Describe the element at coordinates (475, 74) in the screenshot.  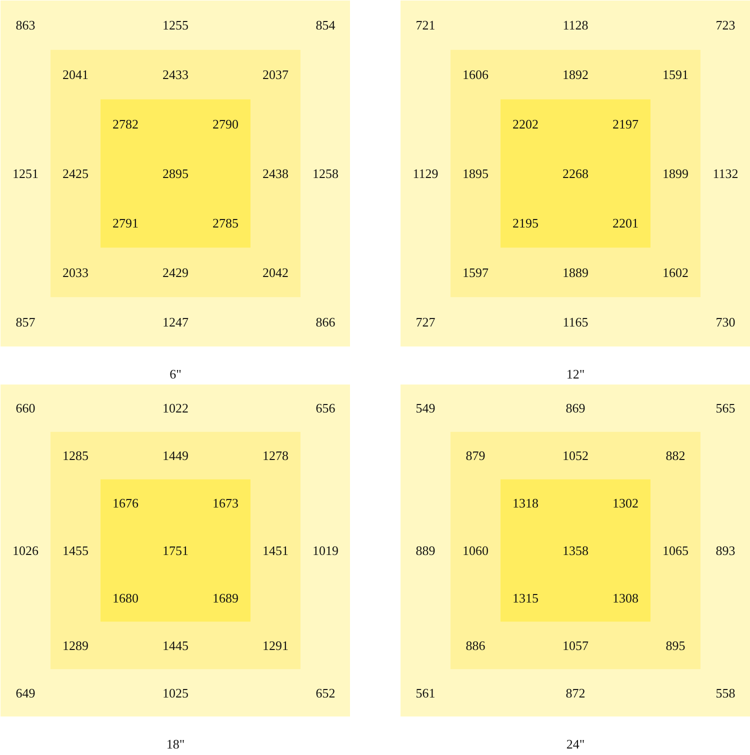
I see `data-label: 1606` at that location.